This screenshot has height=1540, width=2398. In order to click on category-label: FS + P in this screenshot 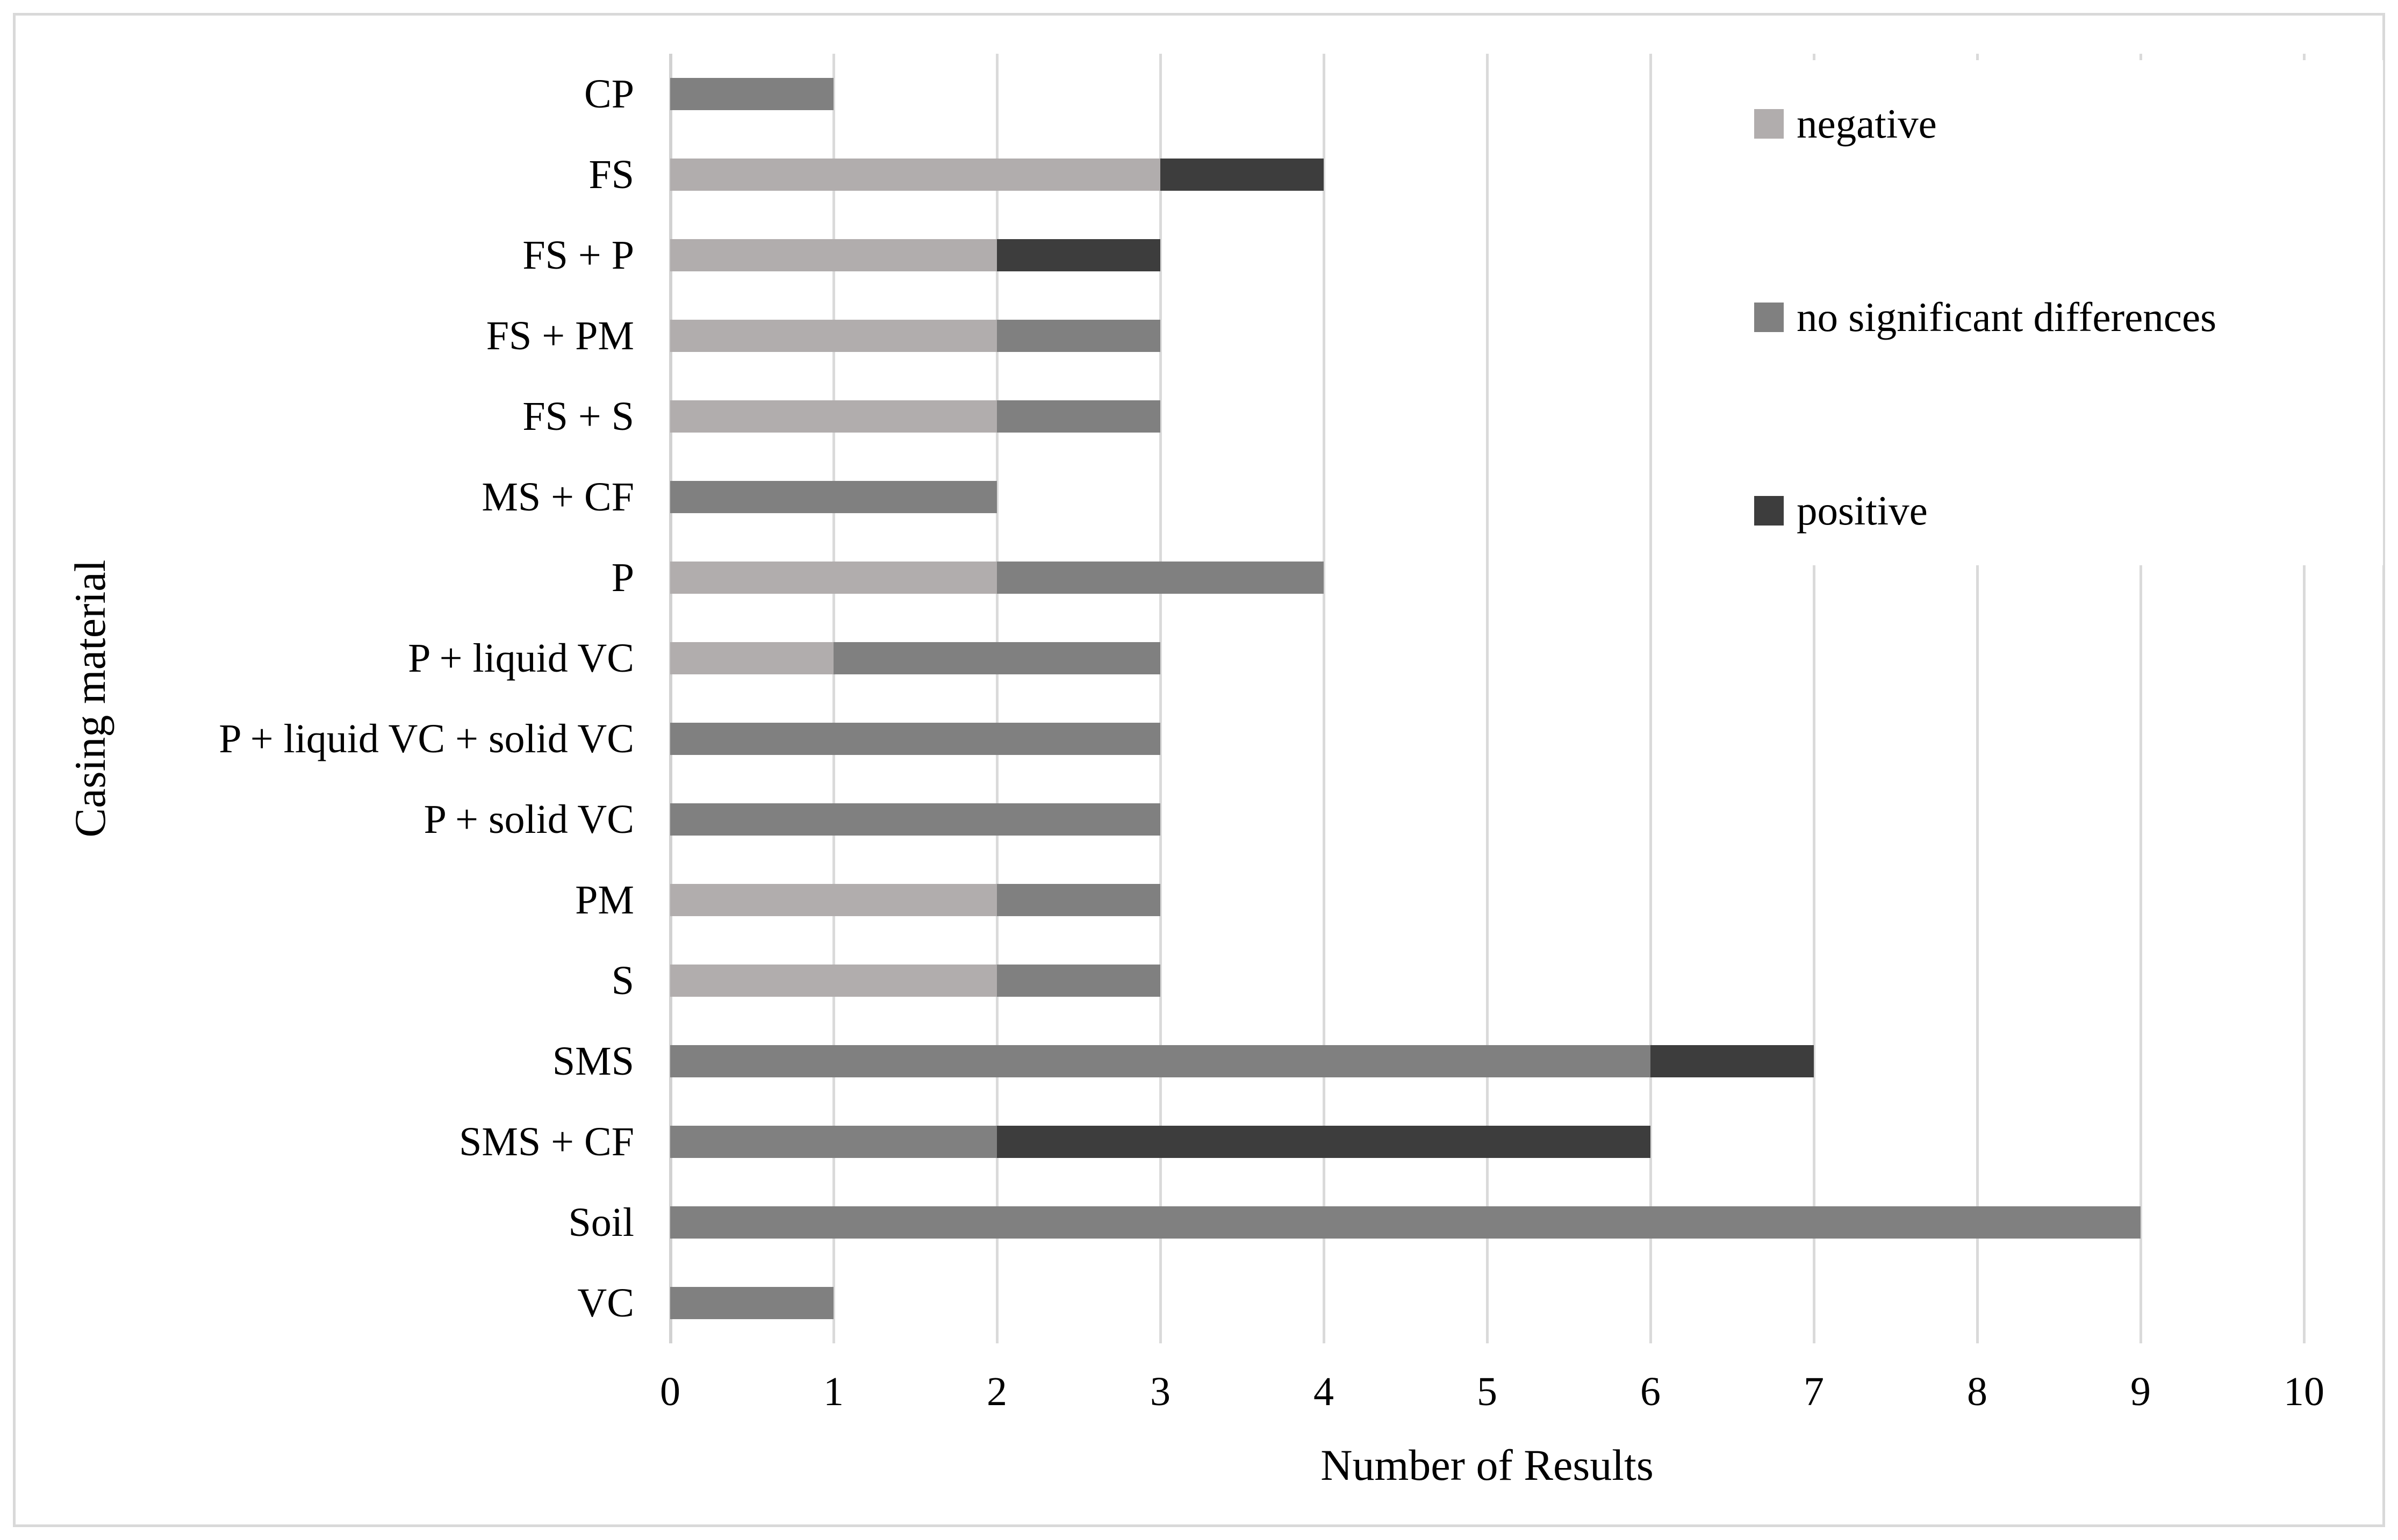, I will do `click(578, 256)`.